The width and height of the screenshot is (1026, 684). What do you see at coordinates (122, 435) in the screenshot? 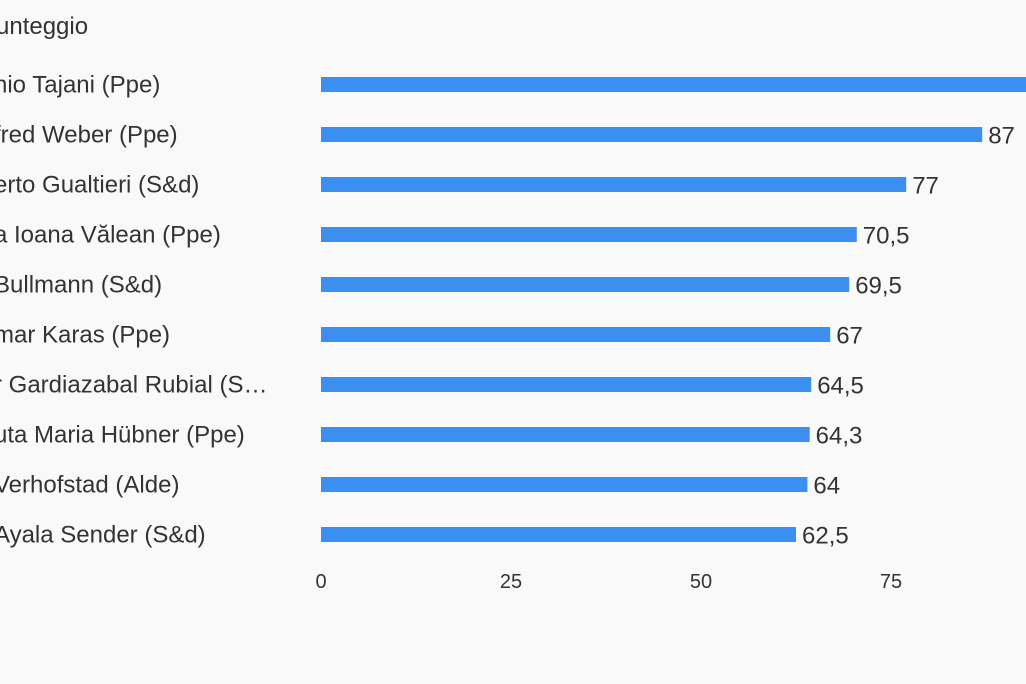
I see `category-label: uta Maria Hübner (Ppe)` at bounding box center [122, 435].